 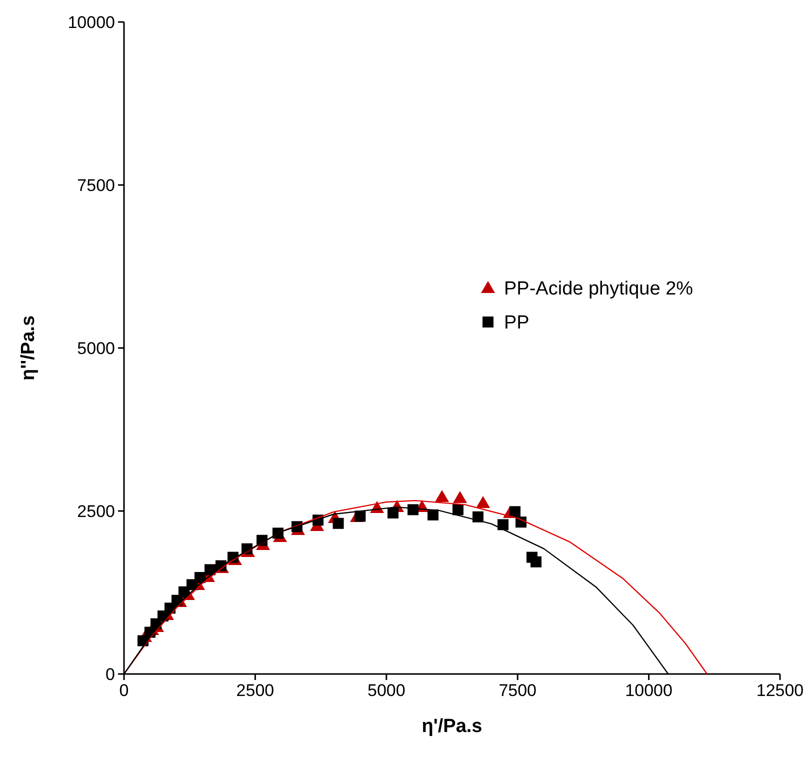 I want to click on x-tick-label: 2500, so click(x=255, y=690).